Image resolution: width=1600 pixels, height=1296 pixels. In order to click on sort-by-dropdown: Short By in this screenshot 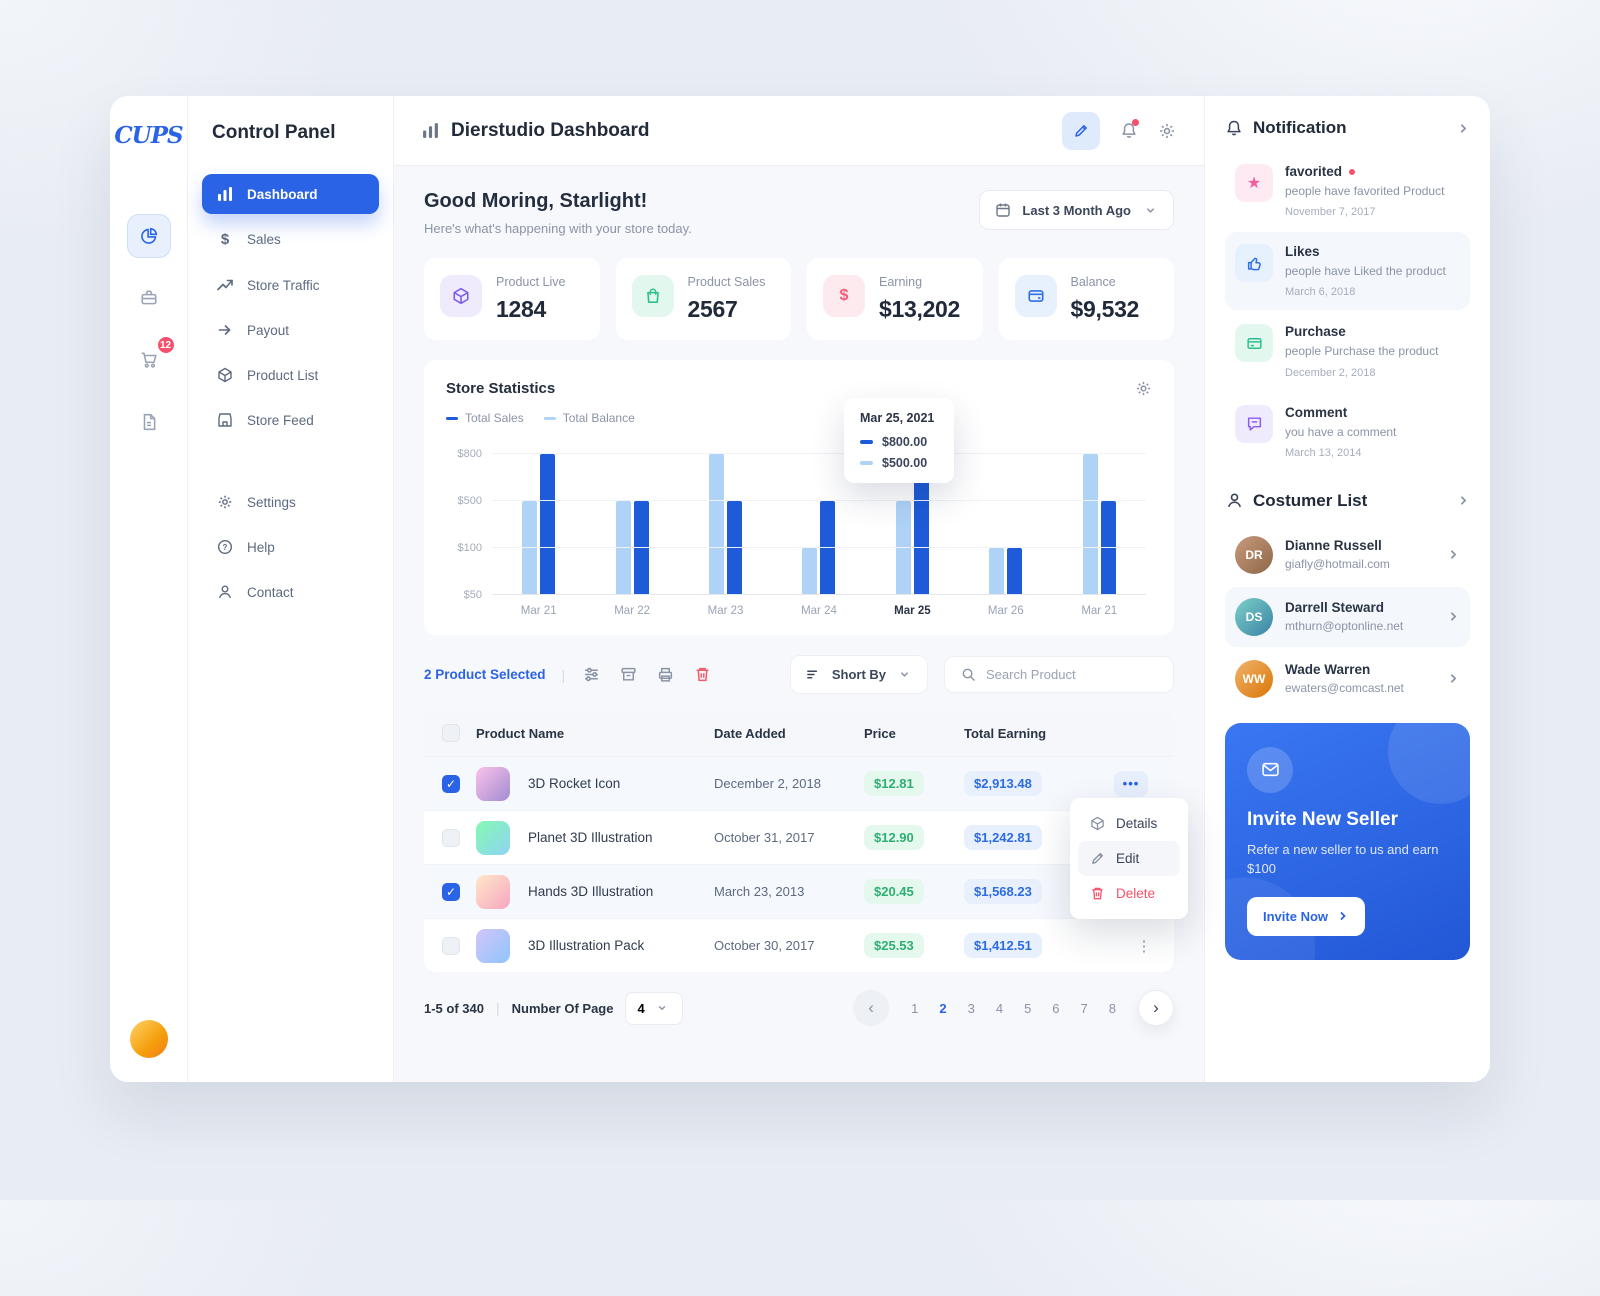, I will do `click(858, 674)`.